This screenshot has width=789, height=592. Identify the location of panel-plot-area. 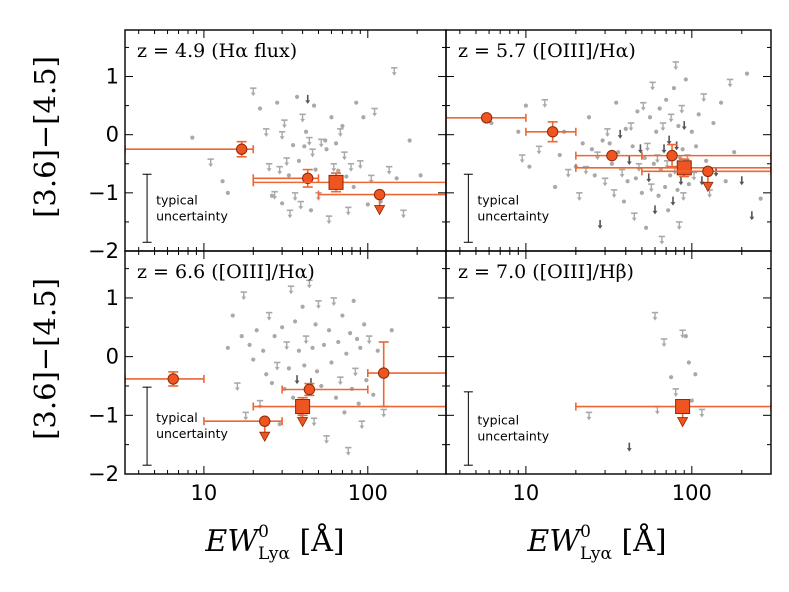
(285, 367).